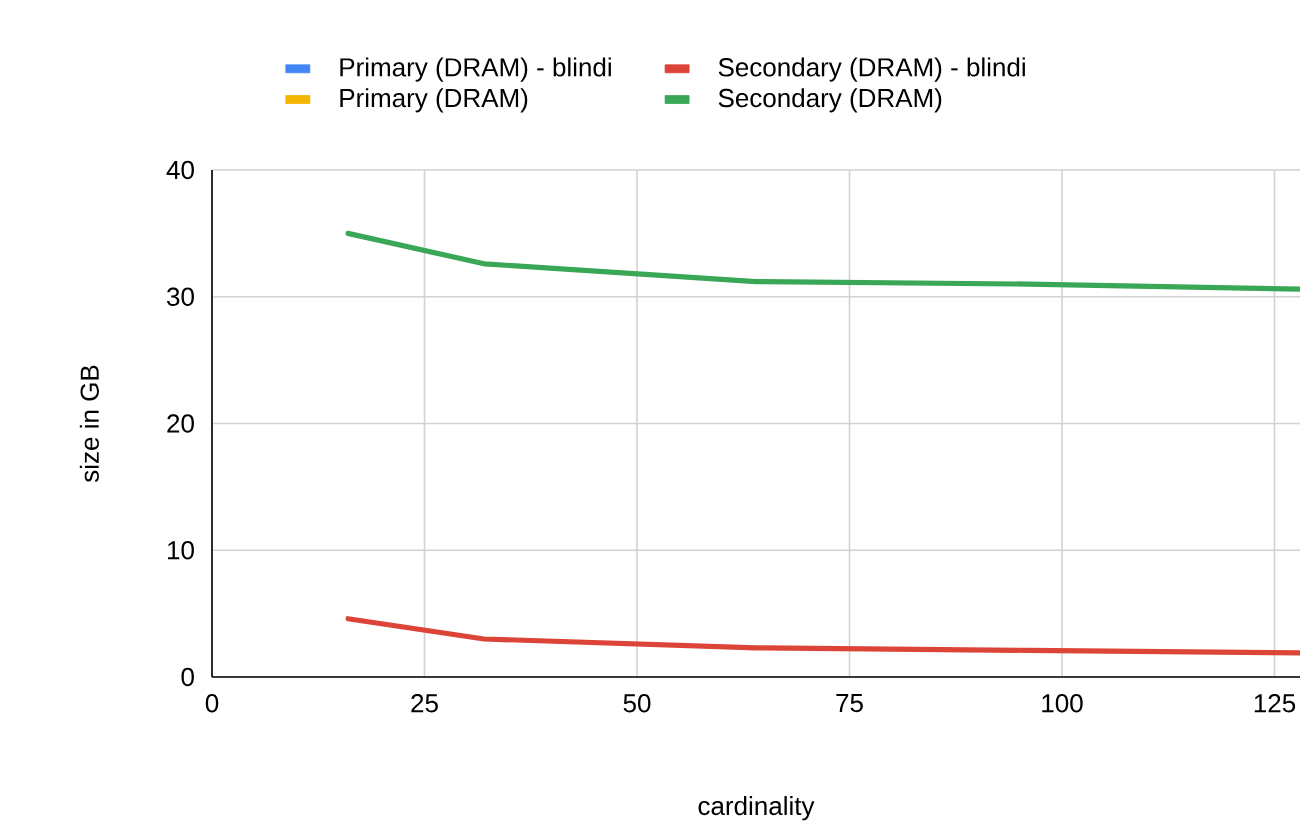  I want to click on y-tick-label: 20, so click(180, 423).